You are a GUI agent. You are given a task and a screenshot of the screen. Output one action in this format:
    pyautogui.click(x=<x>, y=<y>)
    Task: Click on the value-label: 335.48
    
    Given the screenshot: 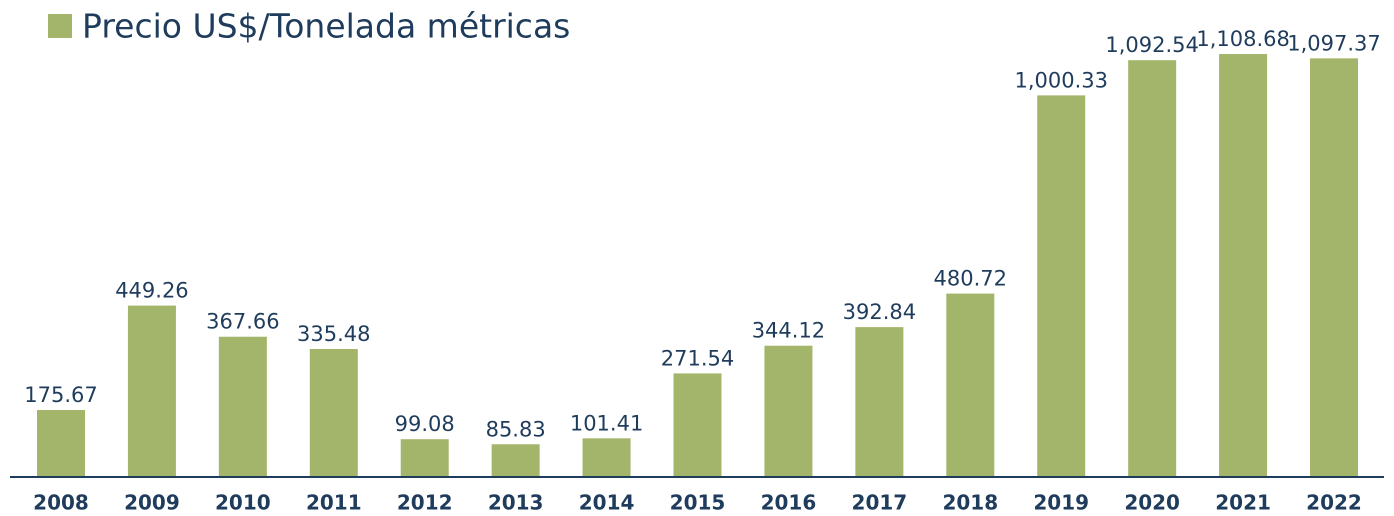 What is the action you would take?
    pyautogui.click(x=333, y=334)
    